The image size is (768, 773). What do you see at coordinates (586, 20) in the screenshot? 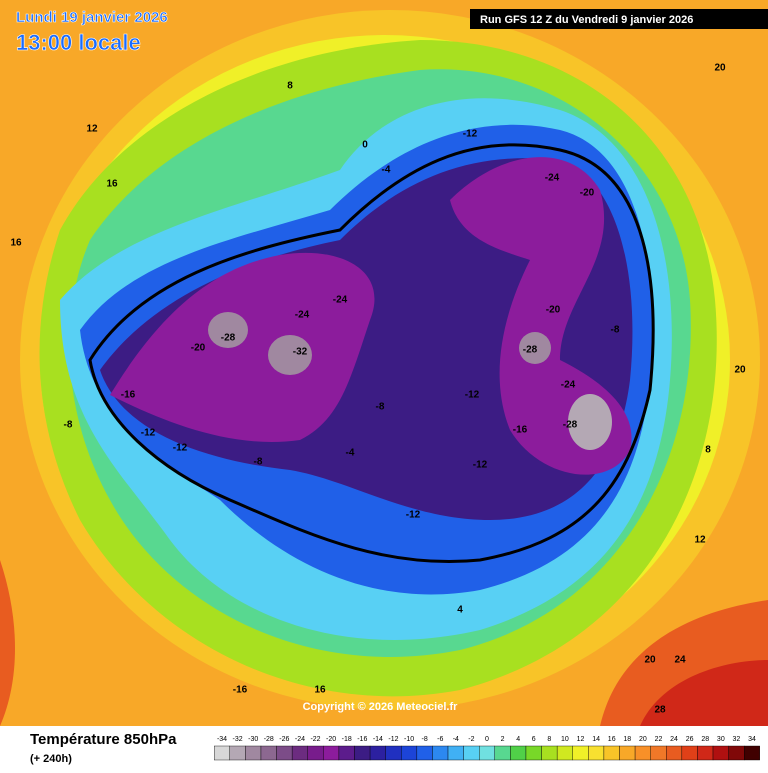
I see `run-label: Run GFS 12 Z du Vendredi 9 janvier 2026` at bounding box center [586, 20].